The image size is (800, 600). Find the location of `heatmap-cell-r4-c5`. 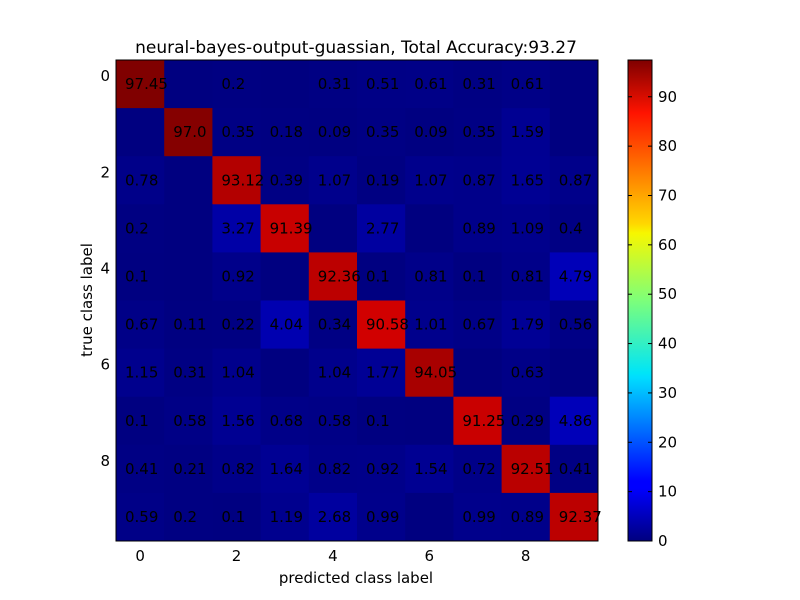

heatmap-cell-r4-c5 is located at coordinates (381, 276).